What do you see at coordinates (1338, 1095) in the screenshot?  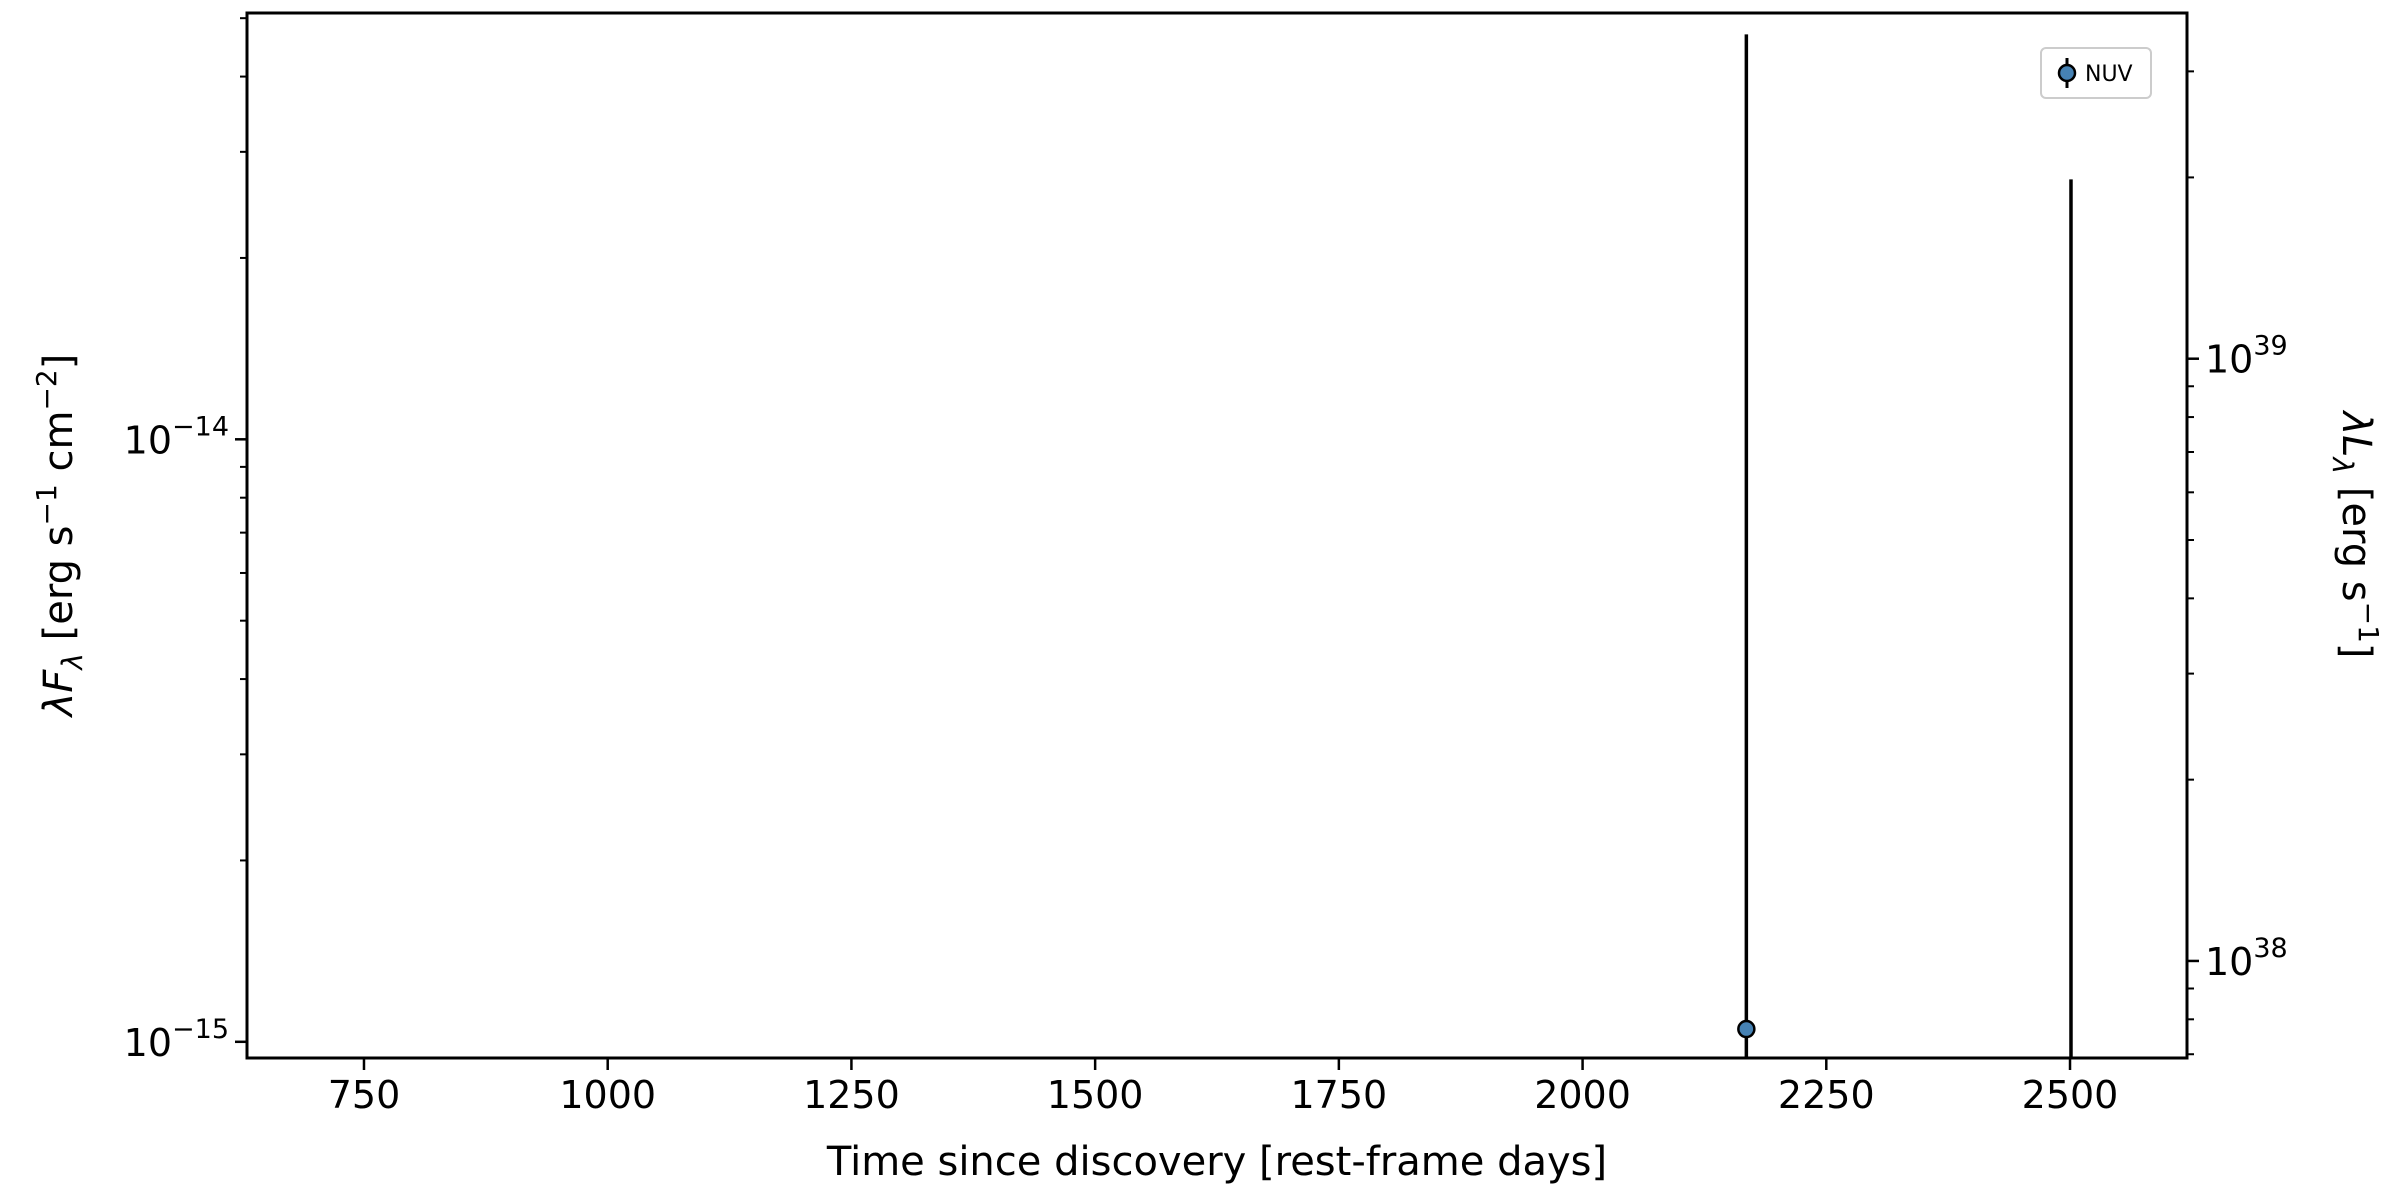 I see `x-tick-label: 1750` at bounding box center [1338, 1095].